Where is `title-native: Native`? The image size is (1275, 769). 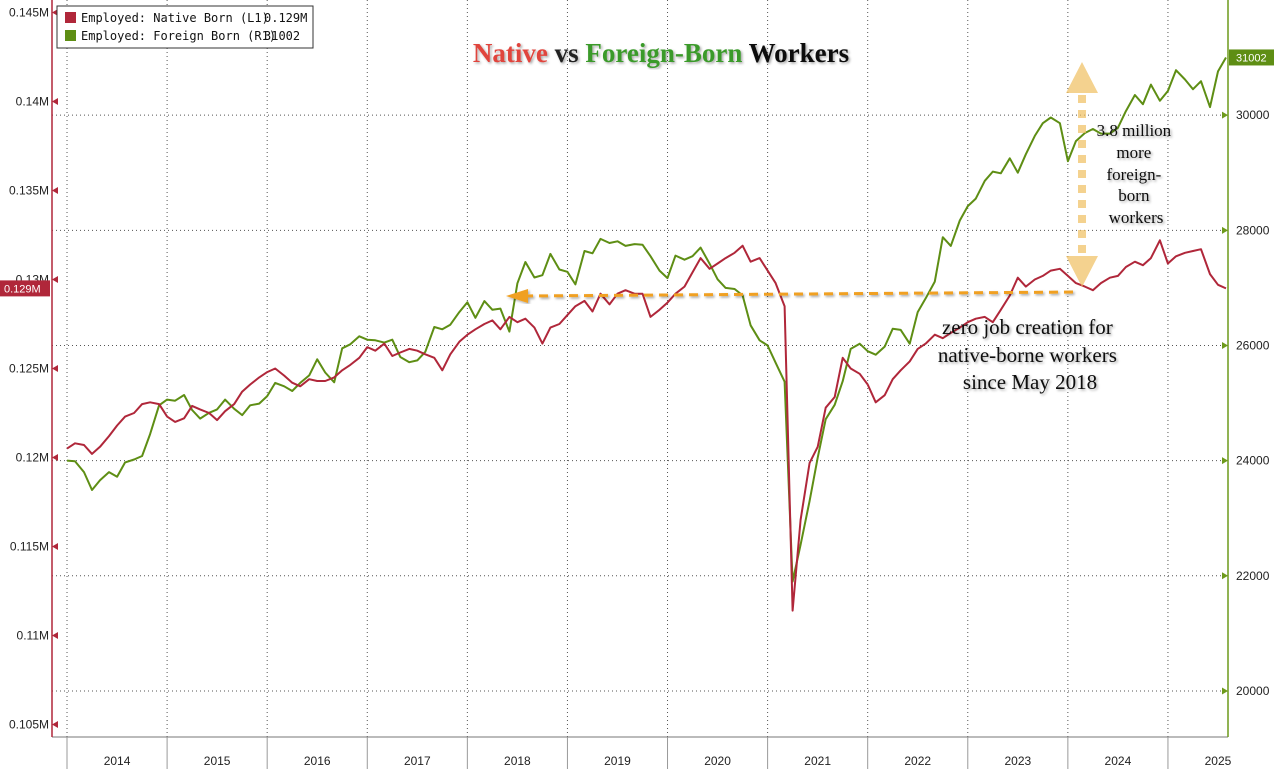 title-native: Native is located at coordinates (510, 53).